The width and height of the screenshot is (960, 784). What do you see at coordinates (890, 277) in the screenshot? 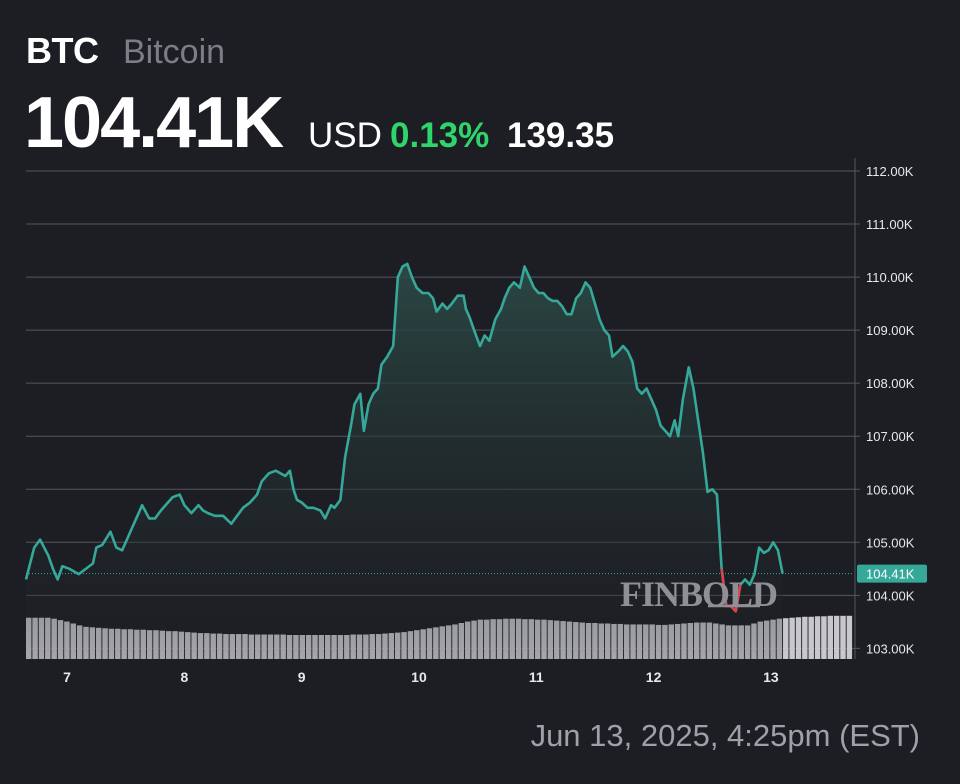
I see `y-tick-label: 110.00K` at bounding box center [890, 277].